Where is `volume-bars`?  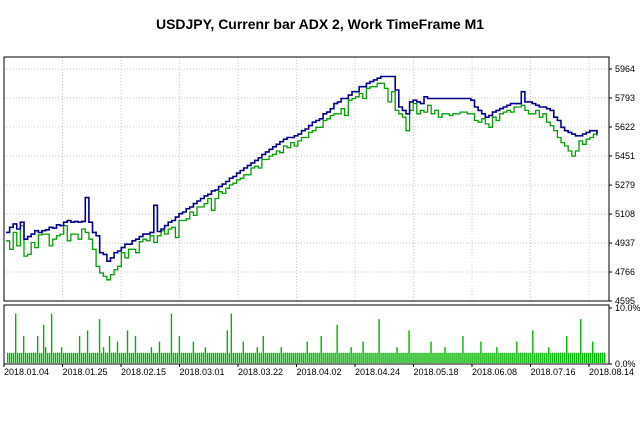
volume-bars is located at coordinates (306, 338).